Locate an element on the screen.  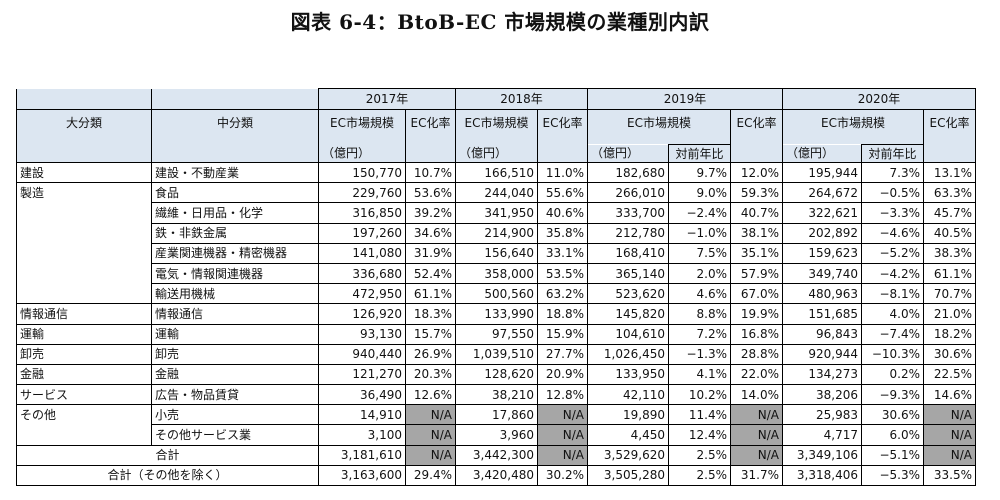
ec-size-2018: 38,210 is located at coordinates (496, 395).